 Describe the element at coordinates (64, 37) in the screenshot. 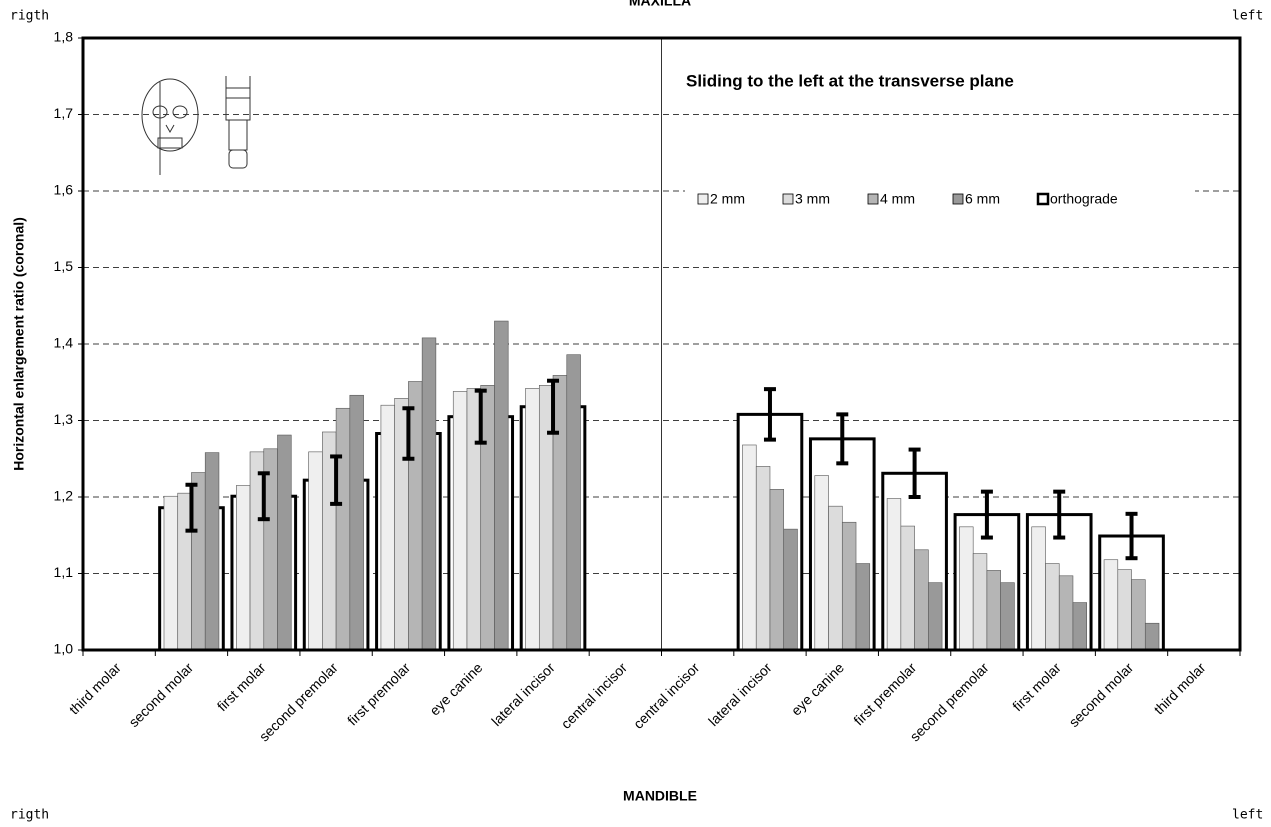

I see `y-tick-label: 1,8` at that location.